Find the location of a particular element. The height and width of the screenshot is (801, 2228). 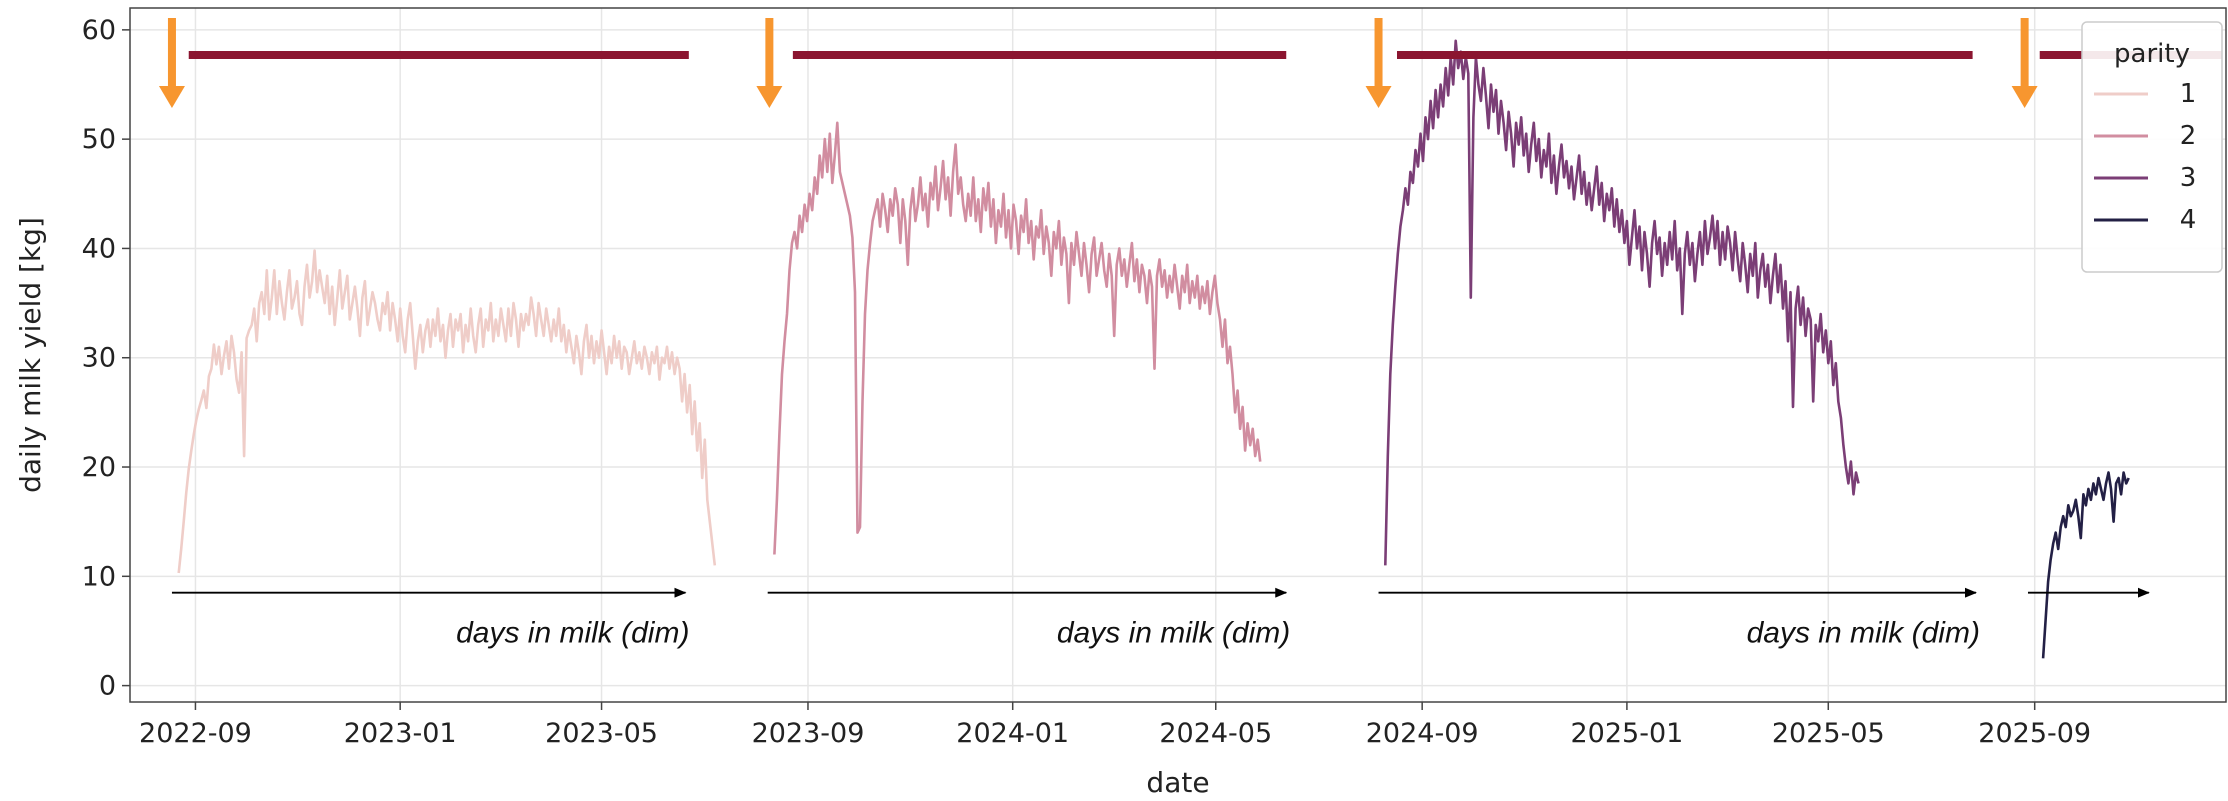

marker-layer is located at coordinates (1190, 63).